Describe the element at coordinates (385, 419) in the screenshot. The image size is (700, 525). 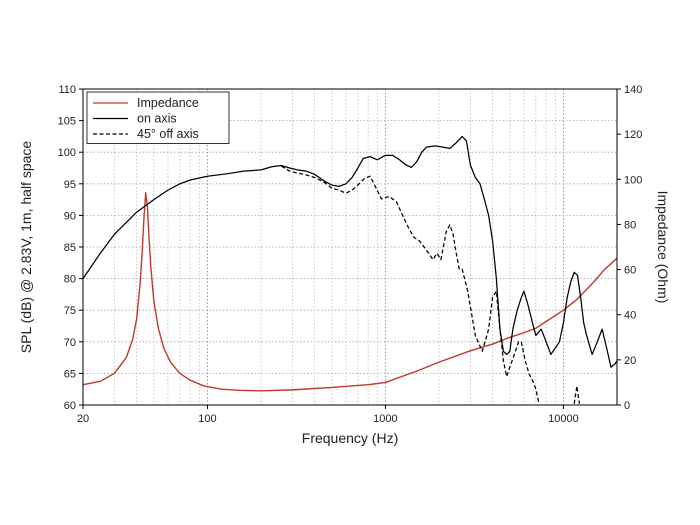
I see `x-tick-label: 1000` at that location.